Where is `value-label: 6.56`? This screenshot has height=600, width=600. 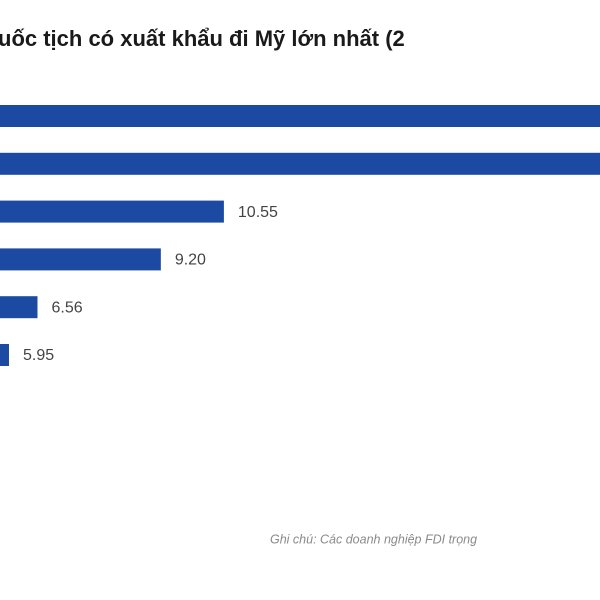 value-label: 6.56 is located at coordinates (66, 307).